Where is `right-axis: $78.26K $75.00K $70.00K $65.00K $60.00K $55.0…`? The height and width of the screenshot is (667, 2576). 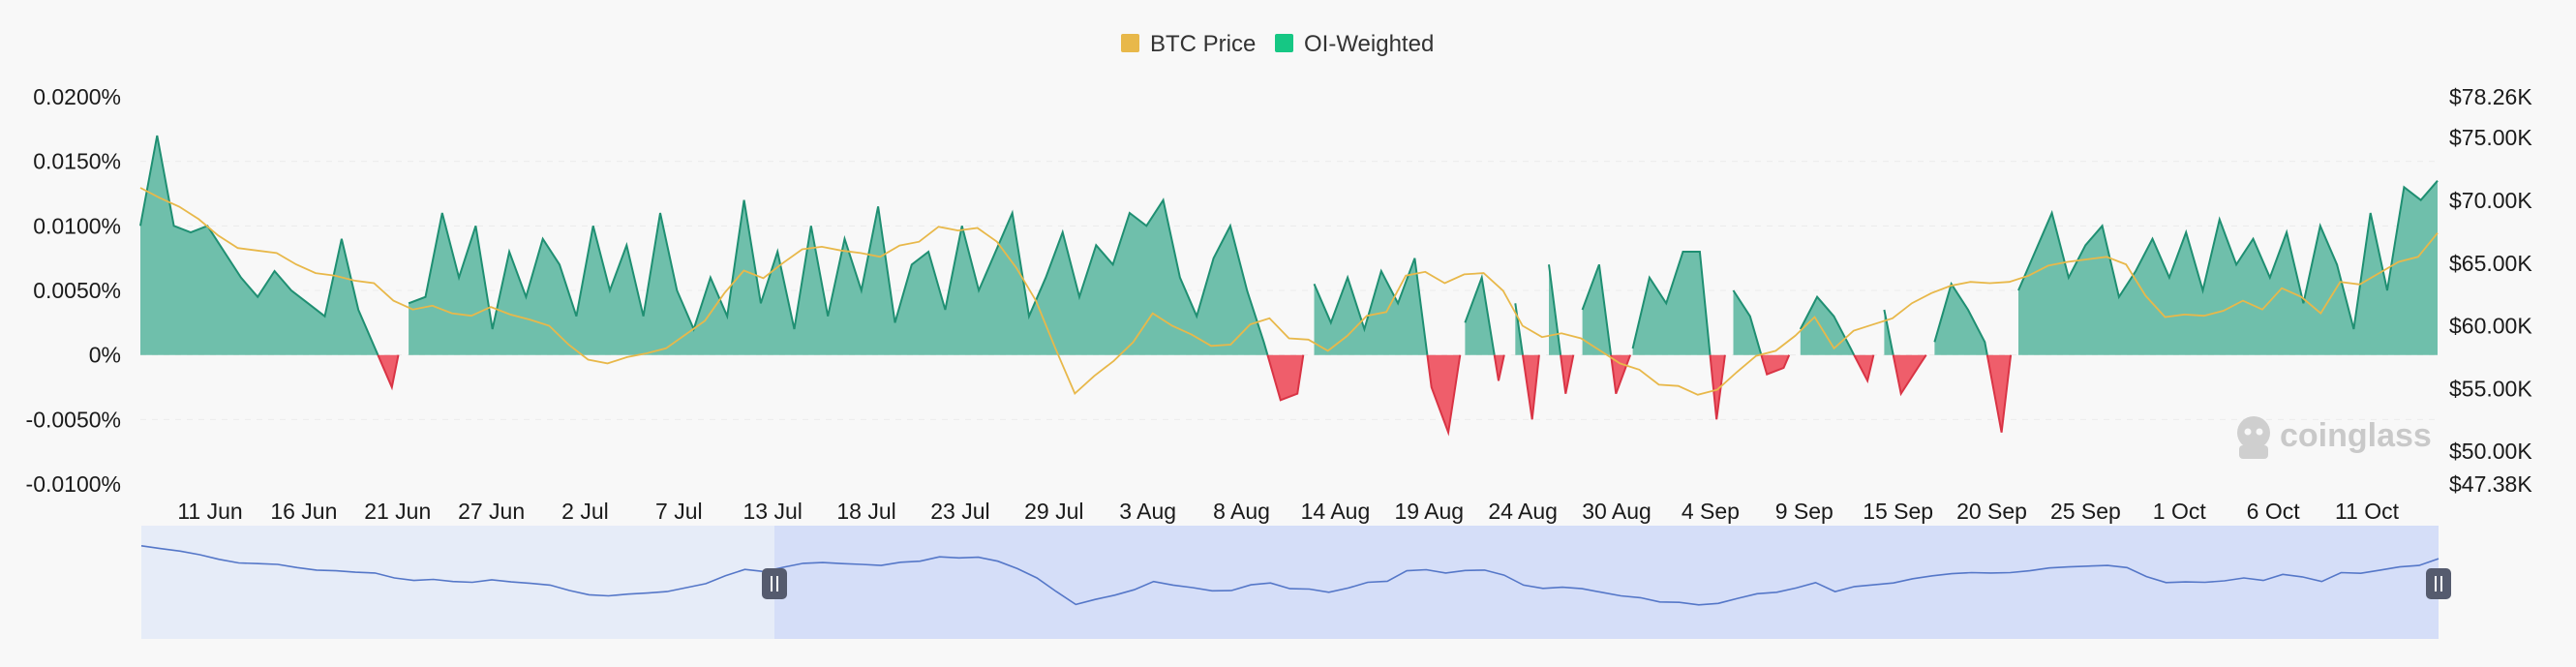 right-axis: $78.26K $75.00K $70.00K $65.00K $60.00K $55.0… is located at coordinates (2490, 291).